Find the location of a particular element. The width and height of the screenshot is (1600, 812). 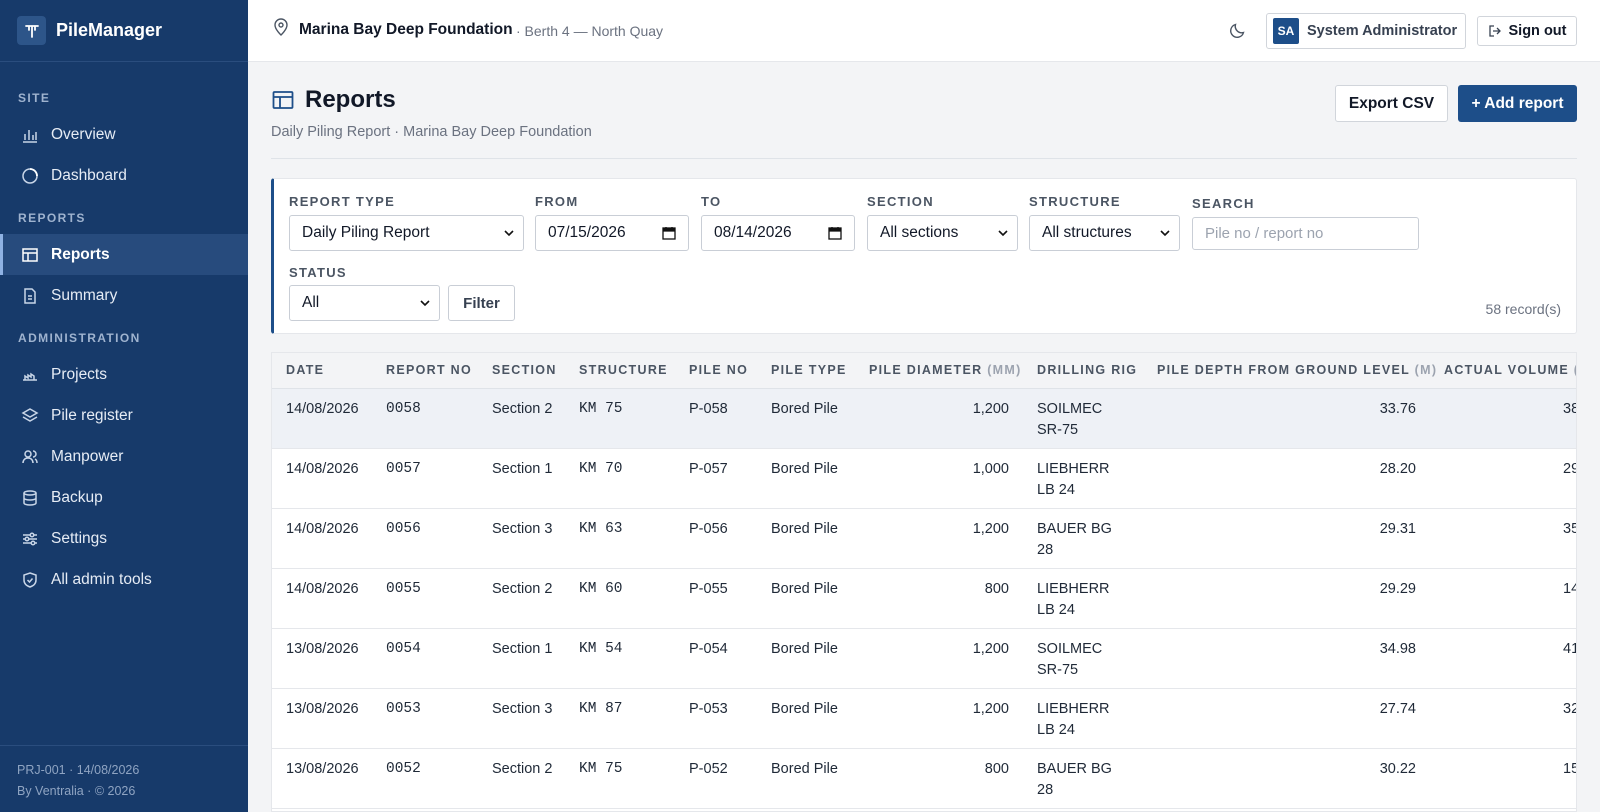

search-placeholder: Pile no / report no is located at coordinates (1264, 233).